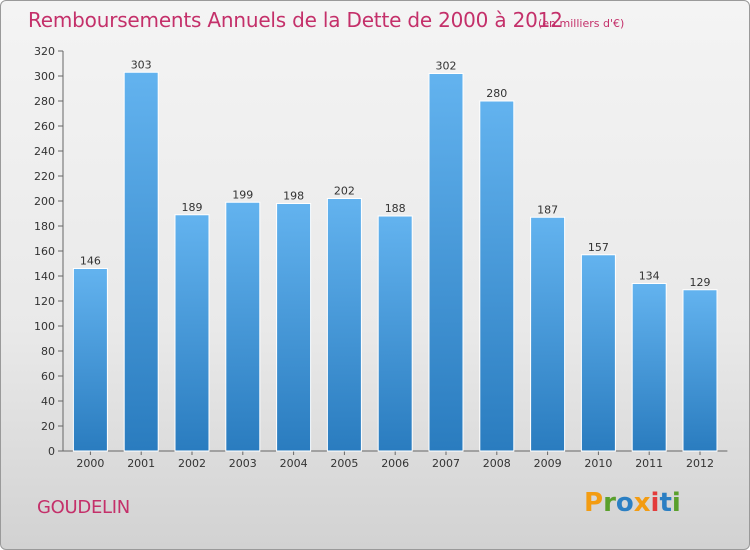  What do you see at coordinates (548, 463) in the screenshot?
I see `x-tick-label: 2009` at bounding box center [548, 463].